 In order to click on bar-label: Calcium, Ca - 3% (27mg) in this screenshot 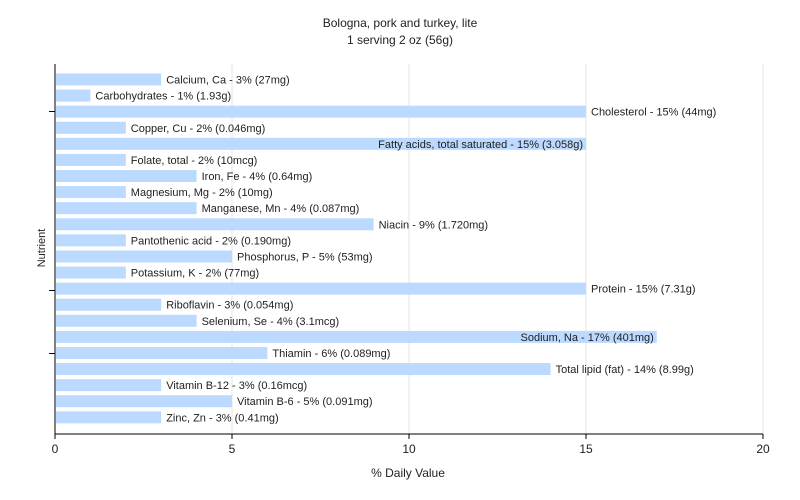, I will do `click(227, 81)`.